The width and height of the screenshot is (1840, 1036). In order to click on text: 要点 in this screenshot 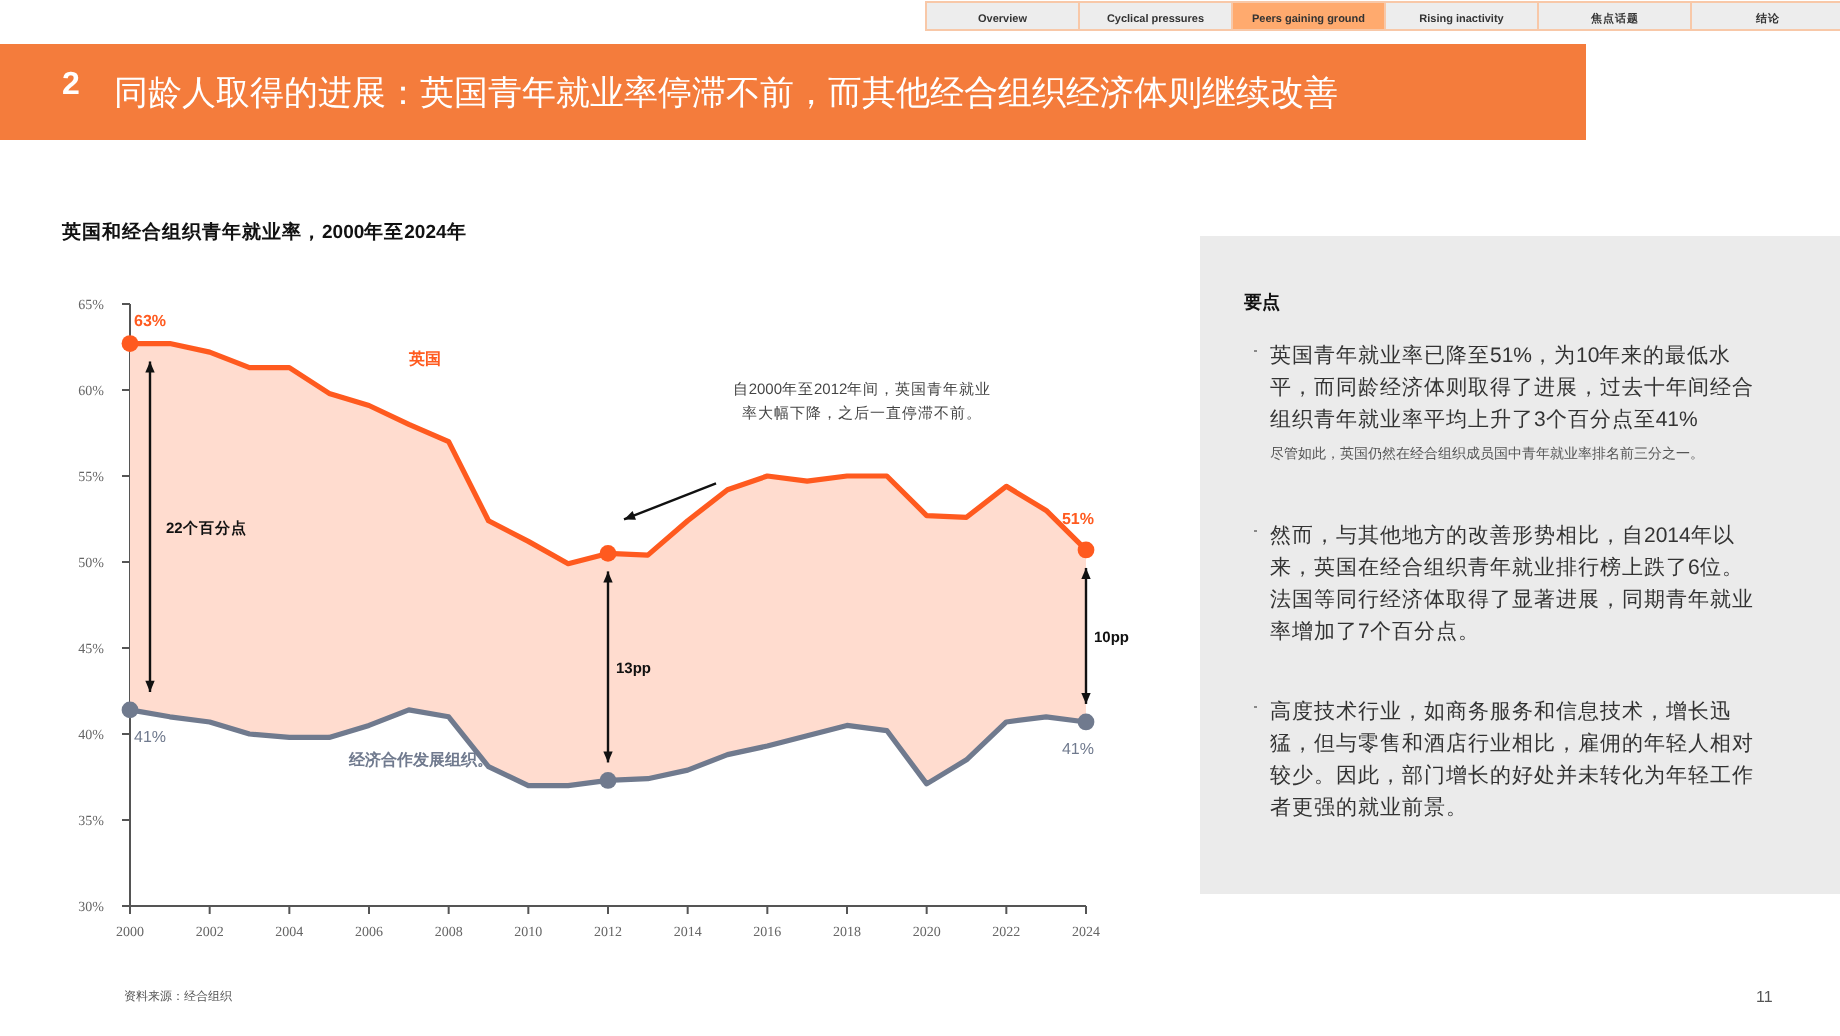, I will do `click(1262, 303)`.